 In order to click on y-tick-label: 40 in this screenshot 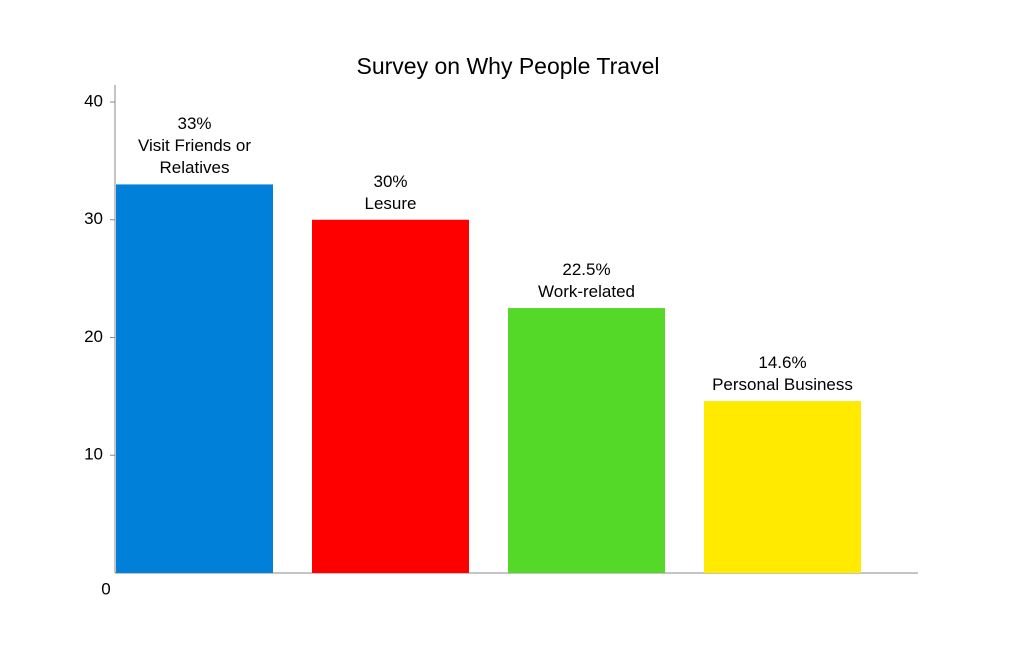, I will do `click(93, 100)`.